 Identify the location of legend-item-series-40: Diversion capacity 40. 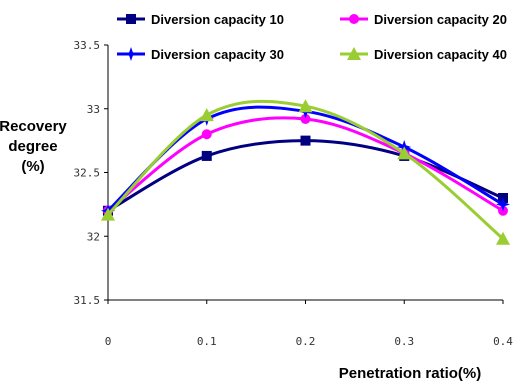
(423, 54).